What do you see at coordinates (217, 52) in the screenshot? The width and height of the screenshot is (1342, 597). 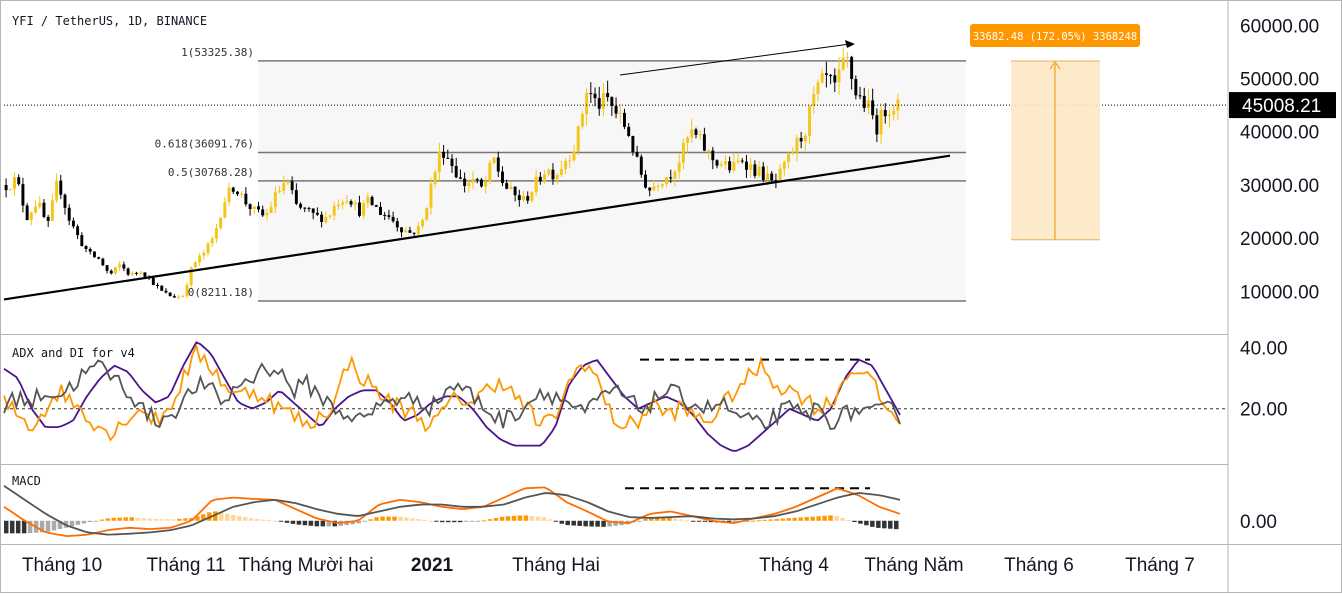 I see `fib-level-label: 1(53325.38)` at bounding box center [217, 52].